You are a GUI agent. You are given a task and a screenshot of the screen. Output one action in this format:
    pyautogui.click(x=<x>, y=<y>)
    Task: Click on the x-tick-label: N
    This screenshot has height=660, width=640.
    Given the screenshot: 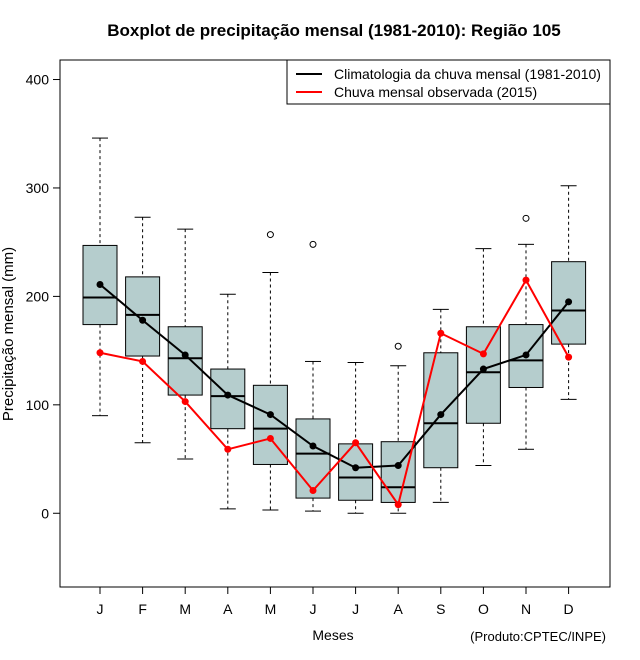 What is the action you would take?
    pyautogui.click(x=526, y=609)
    